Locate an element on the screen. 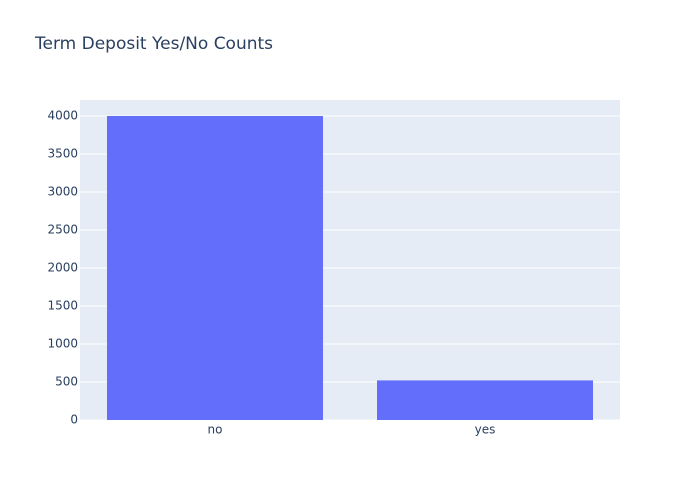 The width and height of the screenshot is (700, 500). y-tick-label: 2500 is located at coordinates (62, 229).